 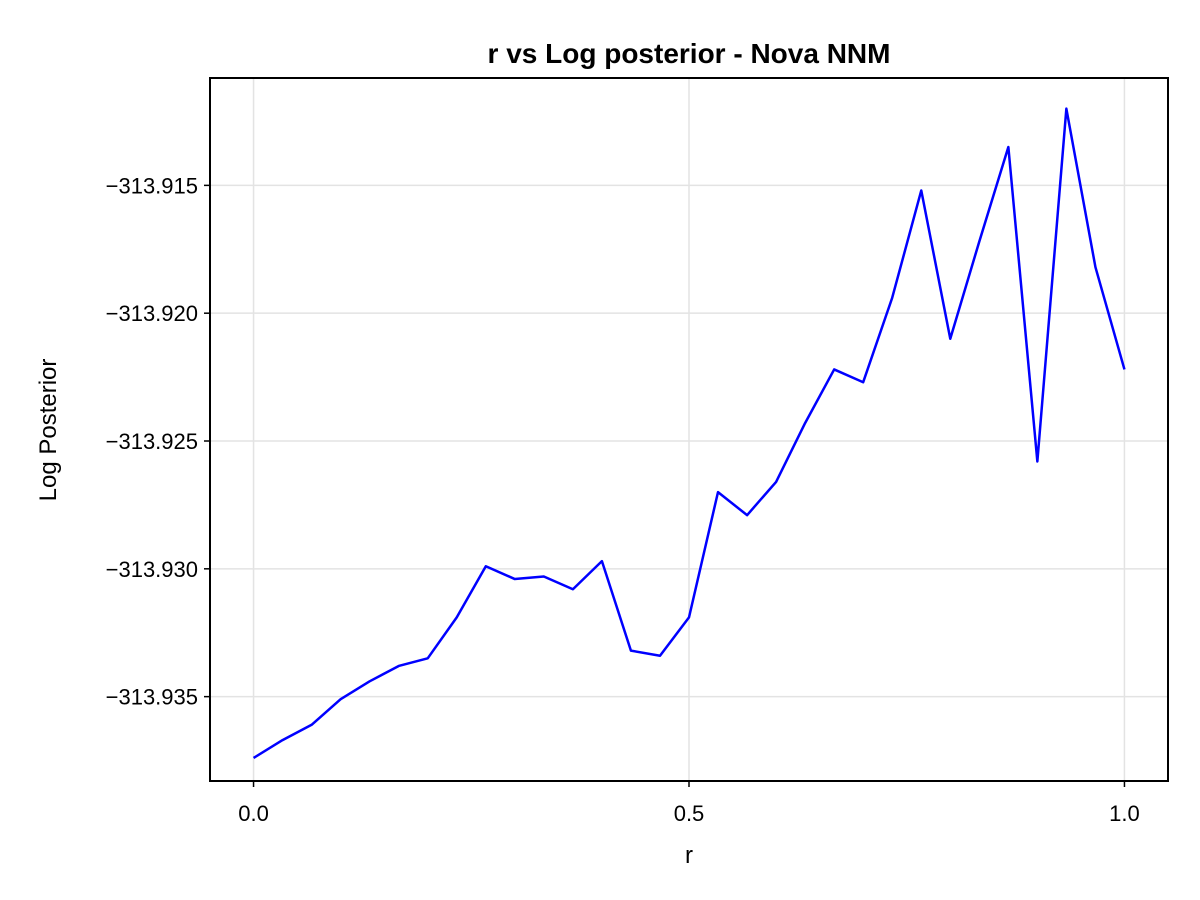 I want to click on y-tick-label: −313.915, so click(x=152, y=185).